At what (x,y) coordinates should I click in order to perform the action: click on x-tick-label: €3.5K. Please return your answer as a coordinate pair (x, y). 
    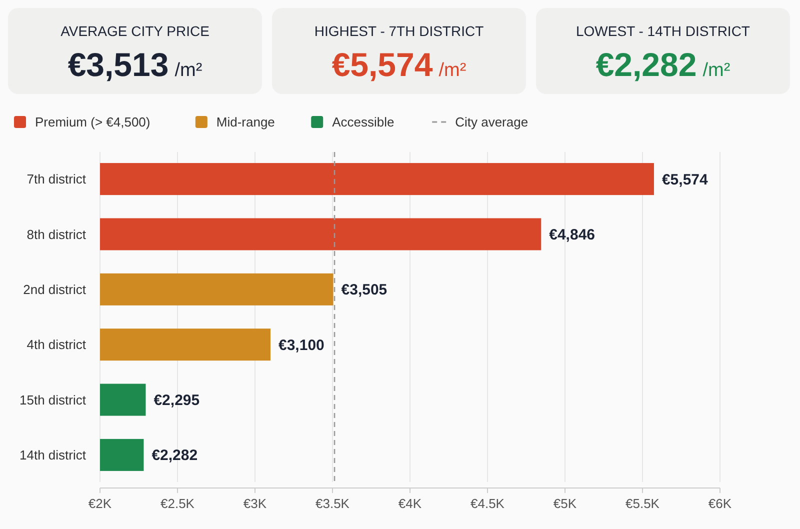
    Looking at the image, I should click on (333, 503).